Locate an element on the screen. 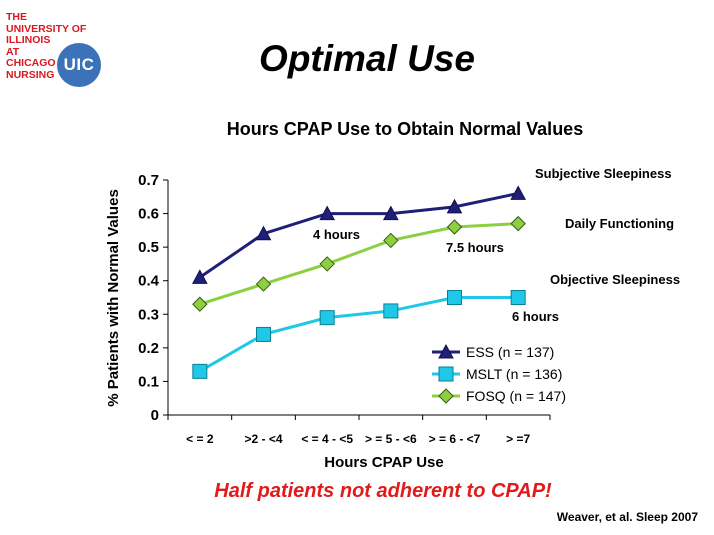 This screenshot has height=535, width=714. legend-label: MSLT (n = 136) is located at coordinates (514, 374).